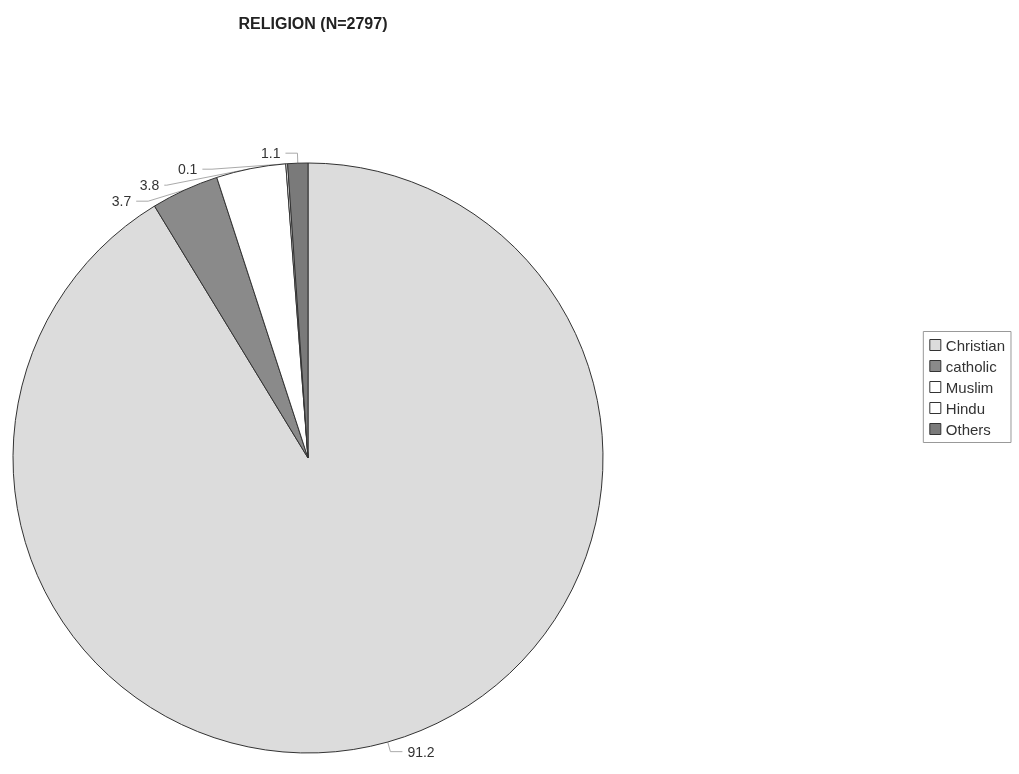 The image size is (1019, 774). Describe the element at coordinates (313, 23) in the screenshot. I see `chart-title: RELIGION (N=2797)` at that location.